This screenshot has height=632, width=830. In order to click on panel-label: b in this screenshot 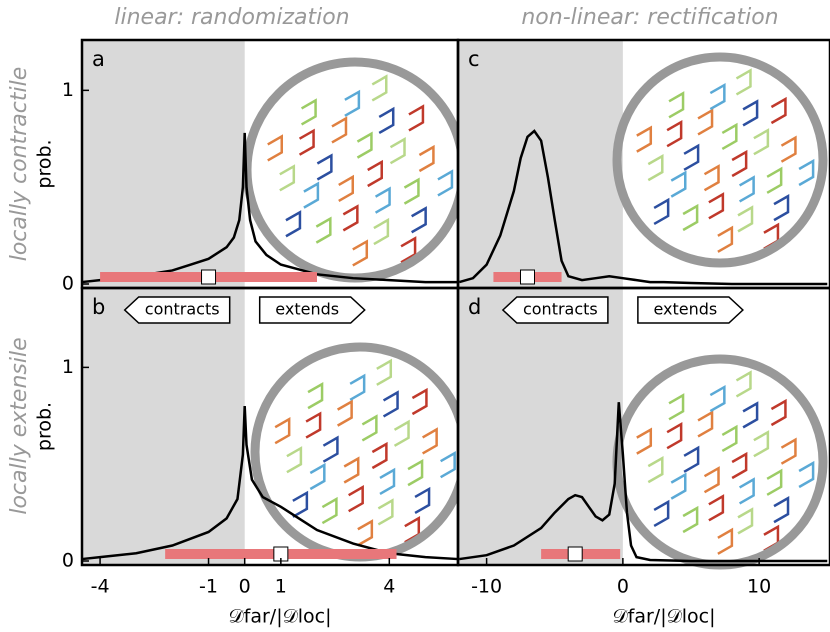, I will do `click(98, 307)`.